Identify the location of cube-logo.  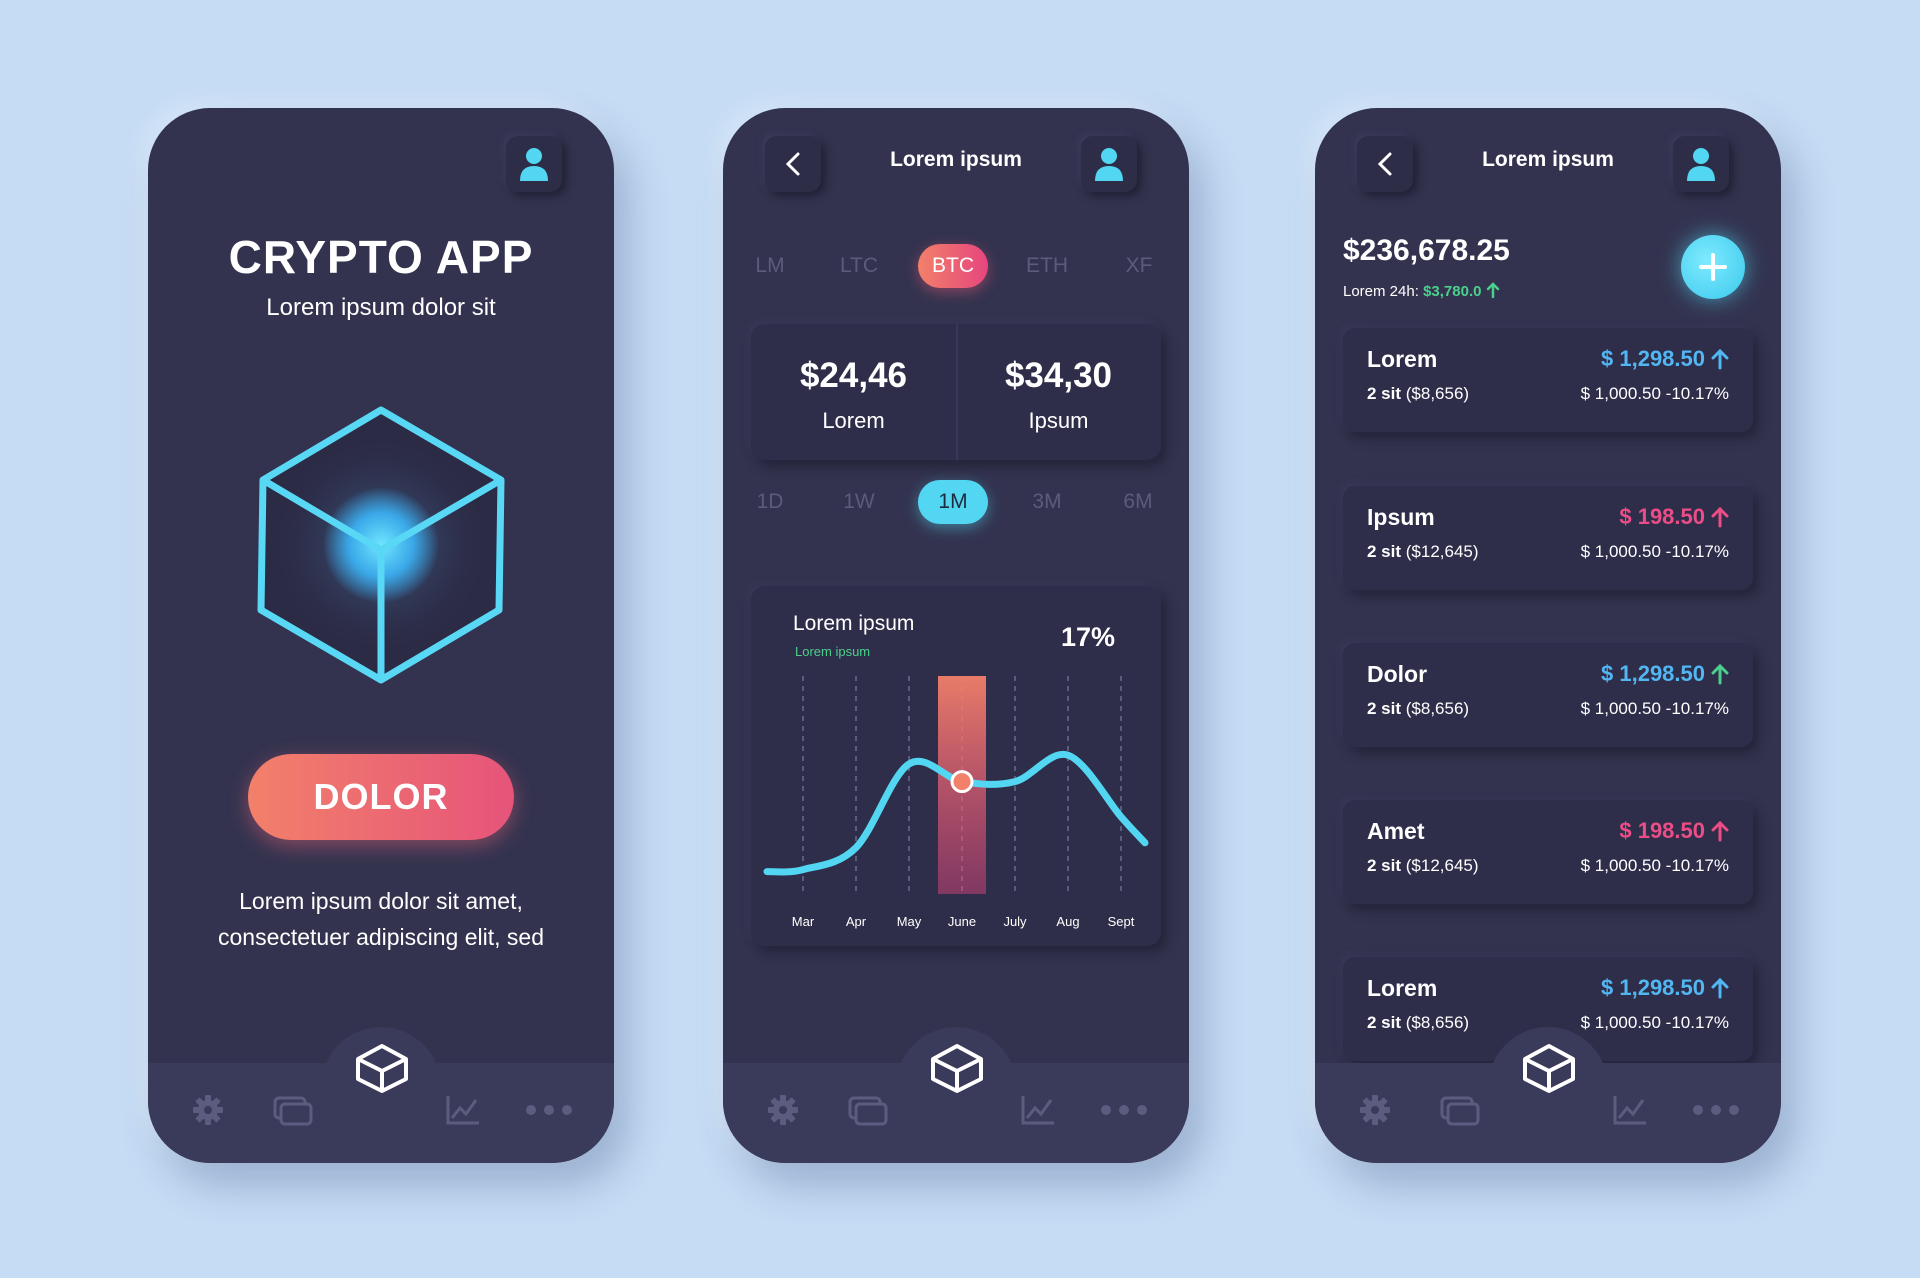
(381, 540).